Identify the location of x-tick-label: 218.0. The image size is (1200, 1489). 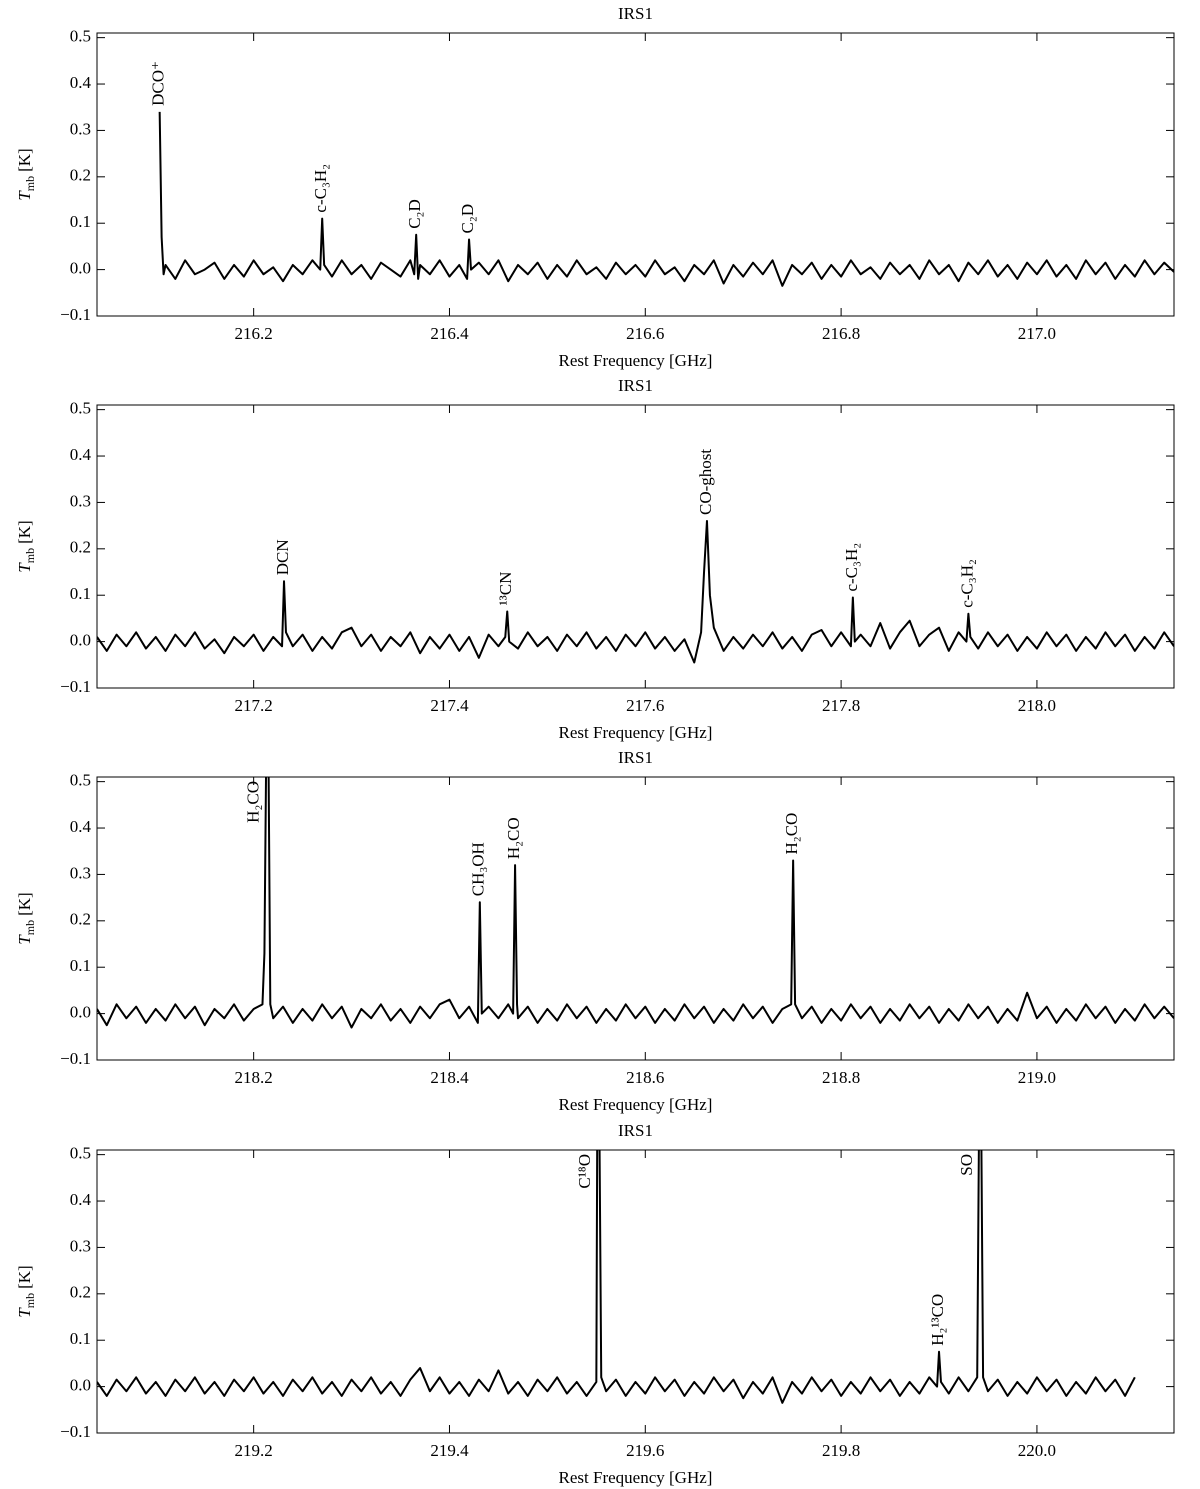
(1037, 705).